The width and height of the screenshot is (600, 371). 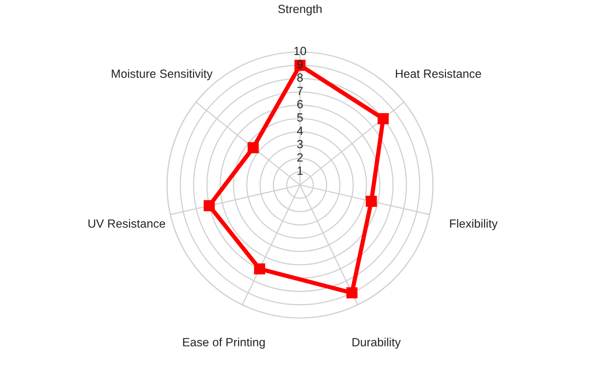 I want to click on y-tick-label: 8, so click(x=300, y=77).